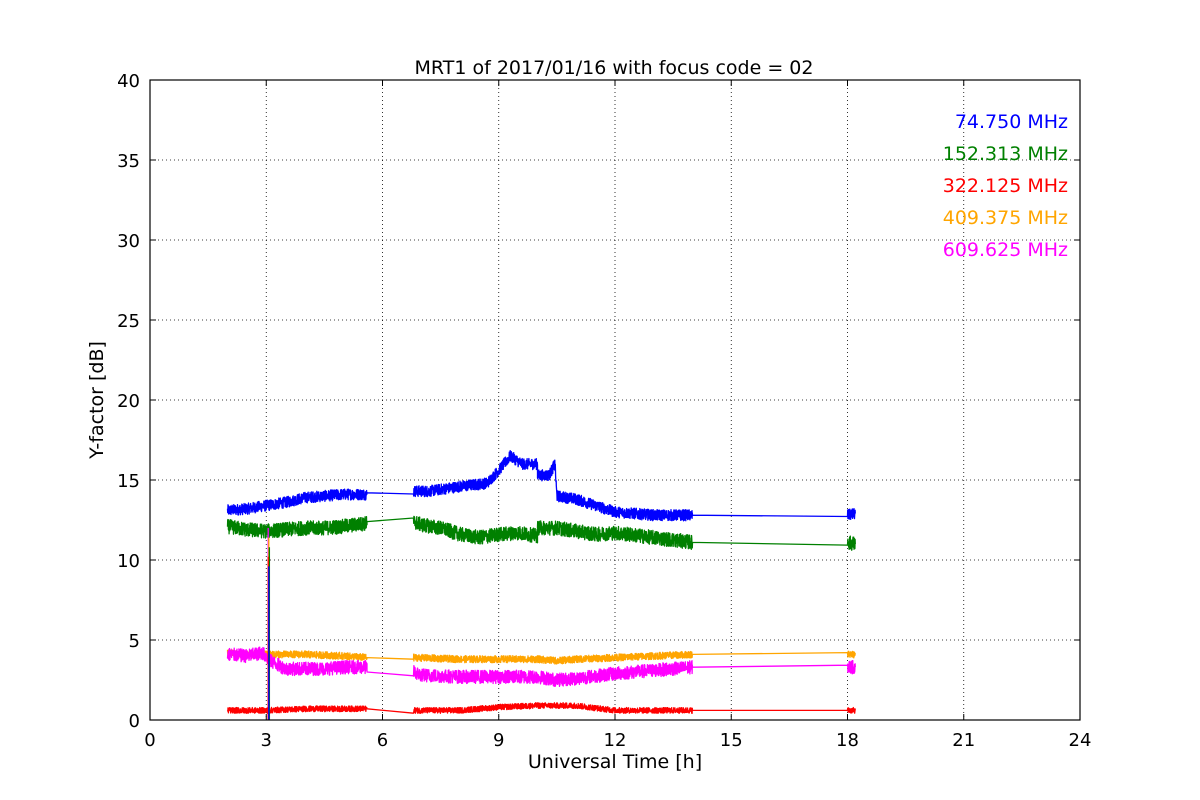 Image resolution: width=1200 pixels, height=800 pixels. Describe the element at coordinates (498, 740) in the screenshot. I see `x-tick-label: 9` at that location.